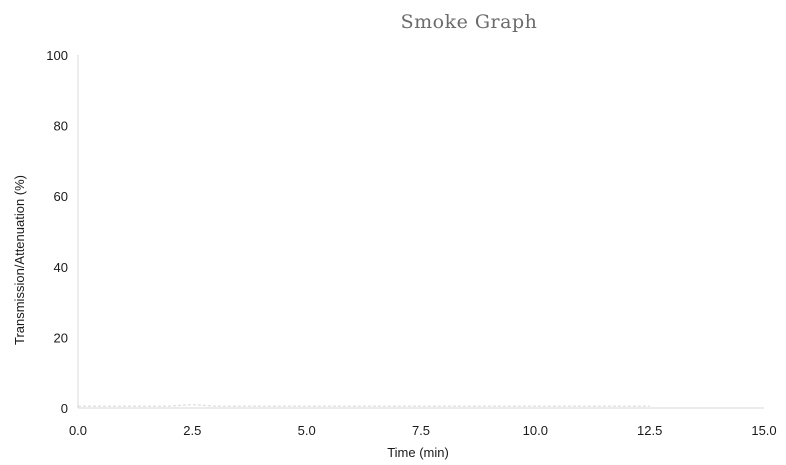 The image size is (786, 465). I want to click on x-tick-label: 10.0, so click(535, 430).